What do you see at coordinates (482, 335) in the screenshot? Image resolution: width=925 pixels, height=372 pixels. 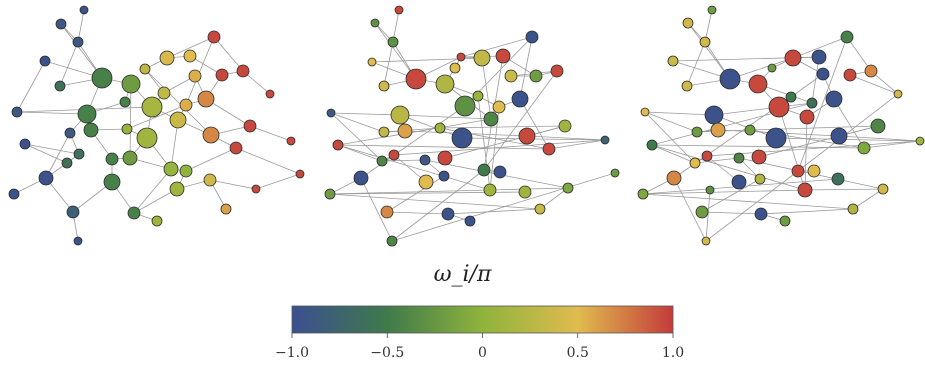 I see `colorbar-ticks` at bounding box center [482, 335].